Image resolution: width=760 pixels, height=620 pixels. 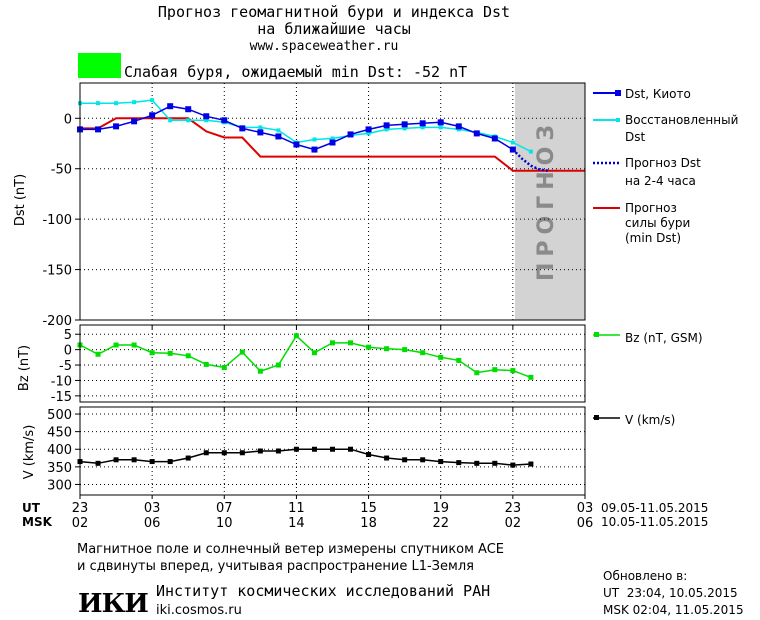 I want to click on series-forecast-dst-line, so click(x=531, y=160).